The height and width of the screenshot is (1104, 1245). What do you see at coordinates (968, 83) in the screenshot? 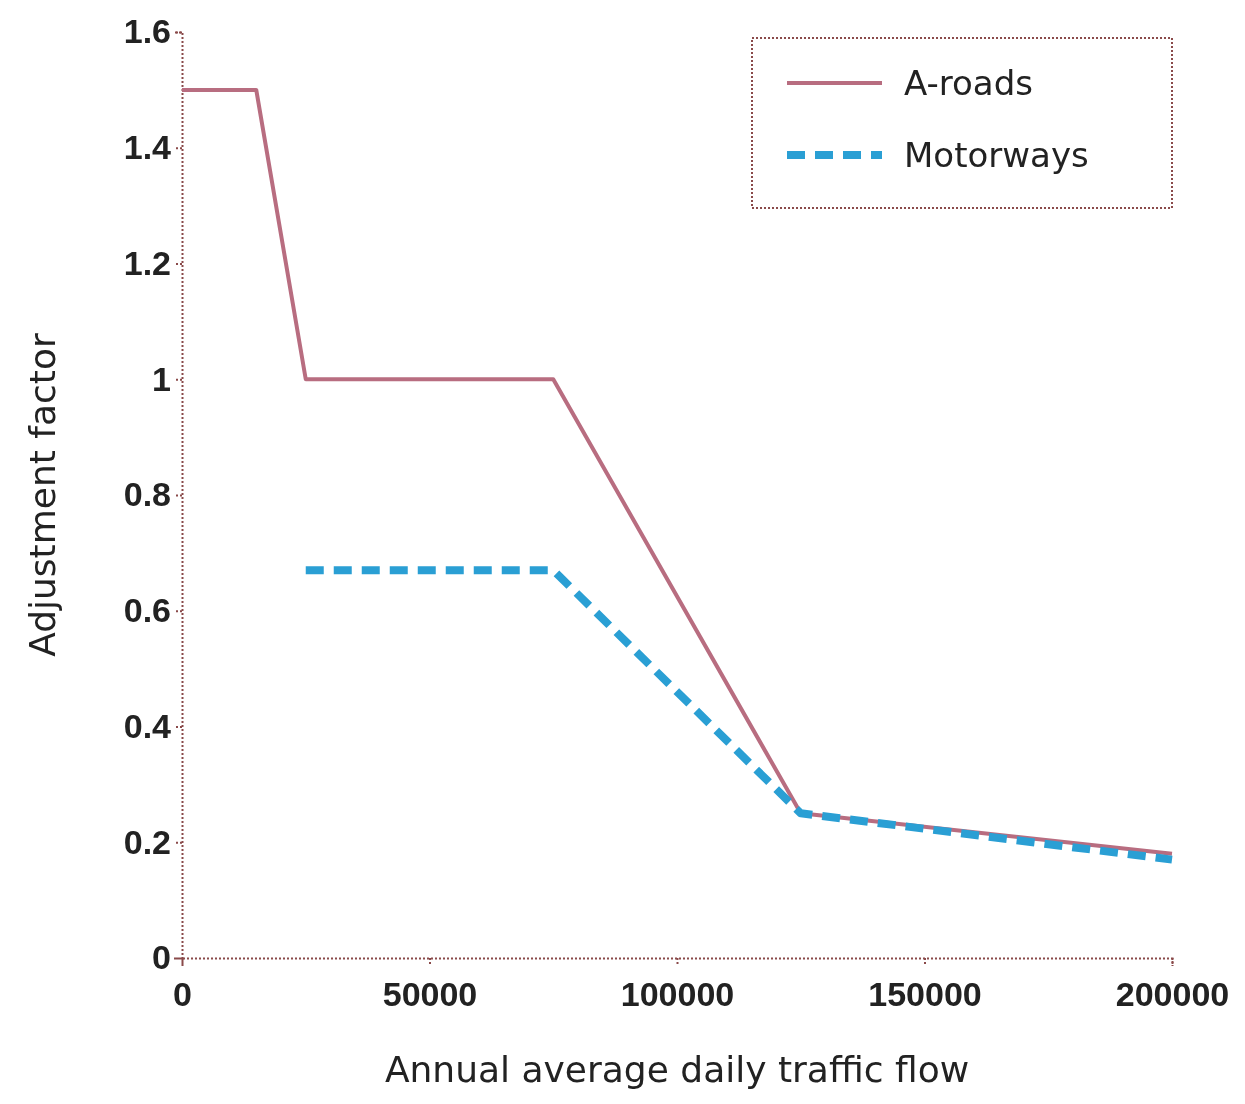
I see `legend-label: A-roads` at bounding box center [968, 83].